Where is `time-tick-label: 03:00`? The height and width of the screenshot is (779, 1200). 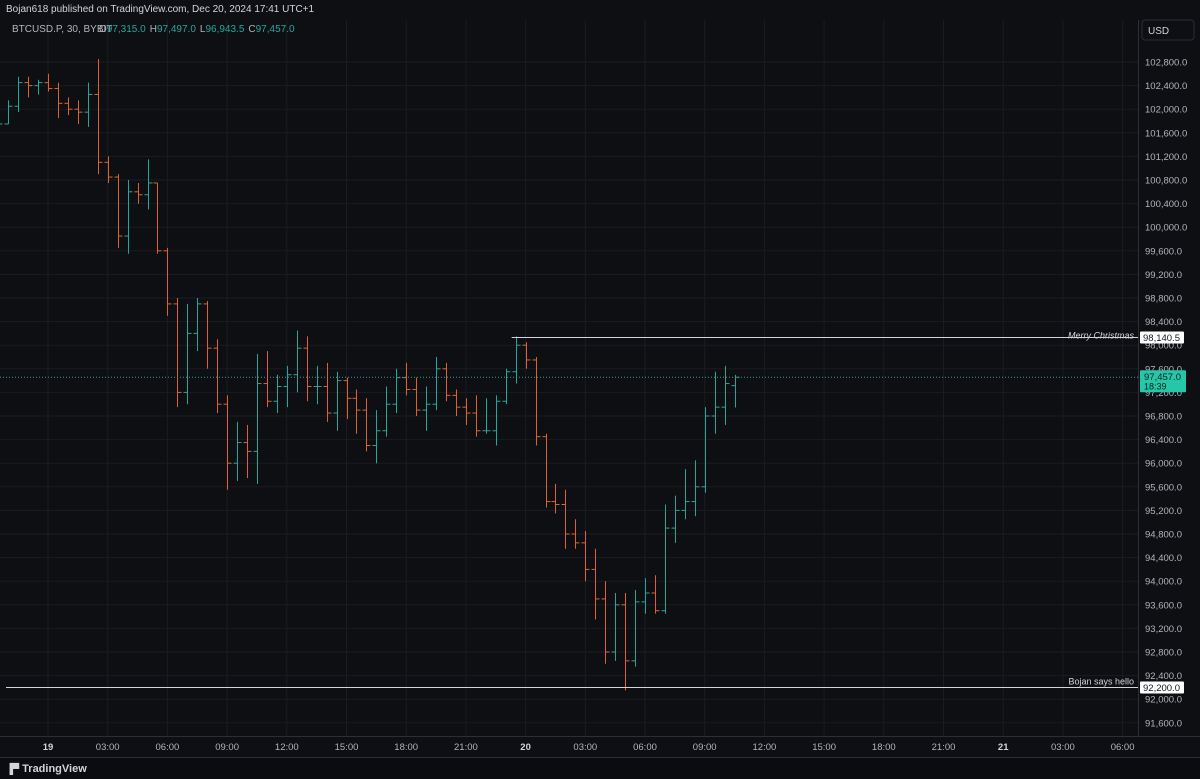 time-tick-label: 03:00 is located at coordinates (585, 747).